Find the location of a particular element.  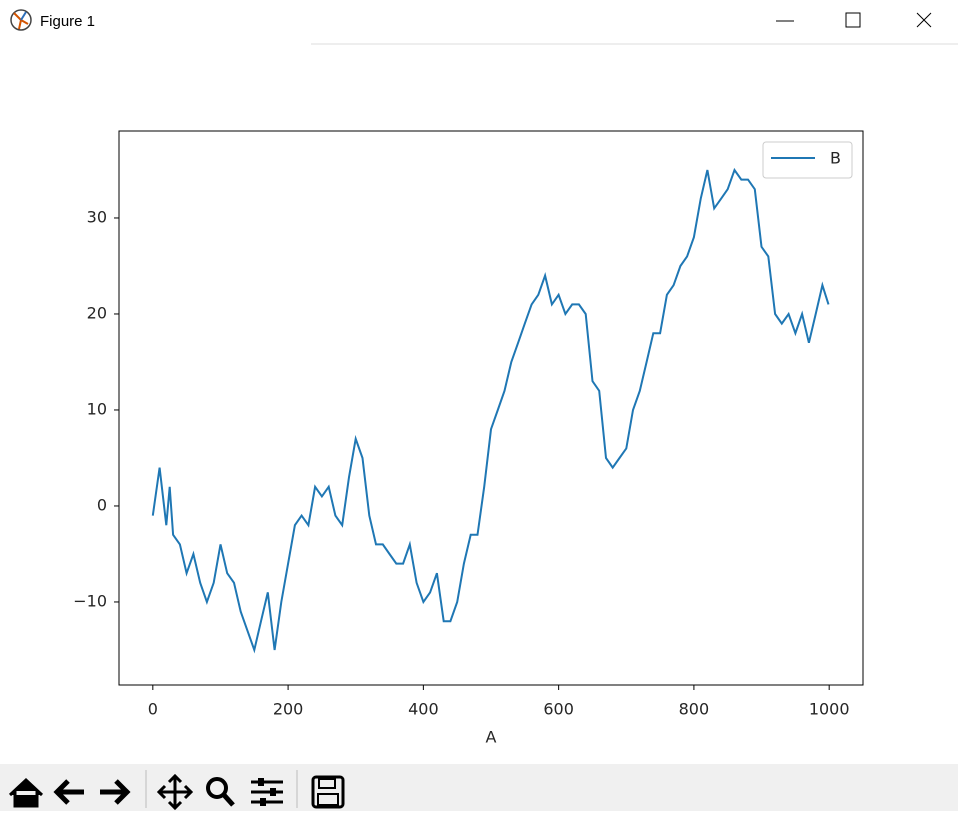

forward-button is located at coordinates (115, 792).